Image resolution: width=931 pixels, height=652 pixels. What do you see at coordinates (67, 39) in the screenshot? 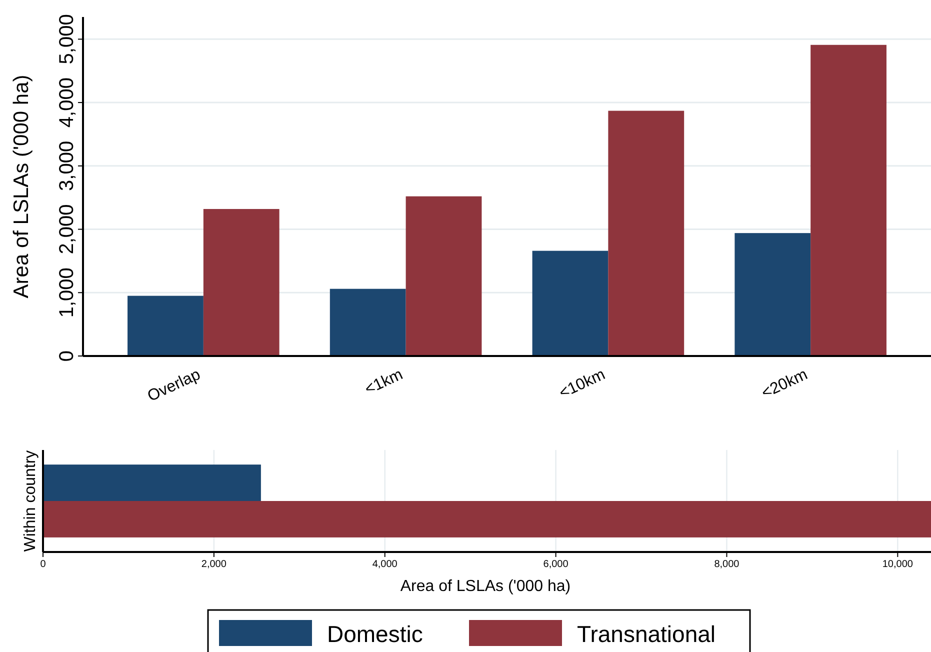
I see `y-tick-label: 5,000` at bounding box center [67, 39].